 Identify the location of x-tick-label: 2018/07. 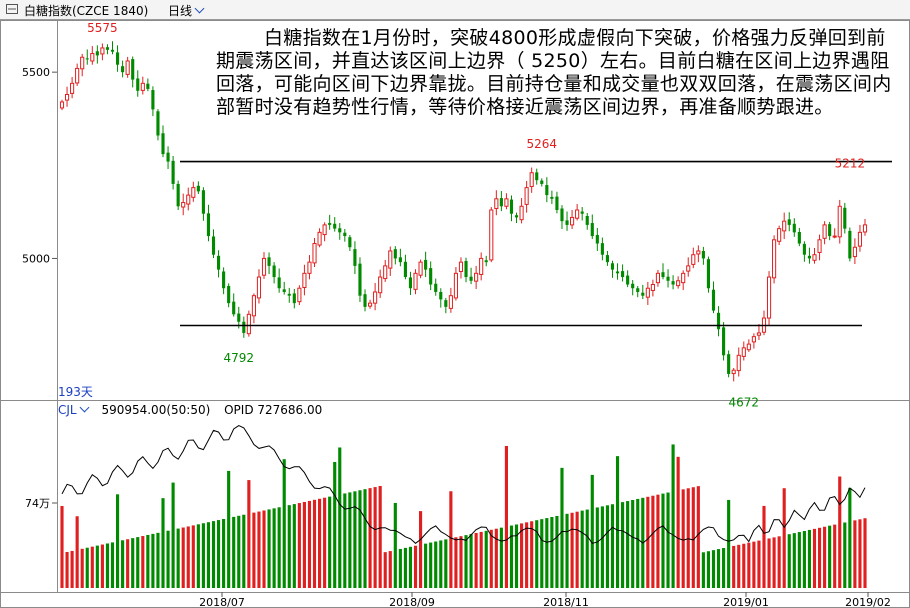
(222, 602).